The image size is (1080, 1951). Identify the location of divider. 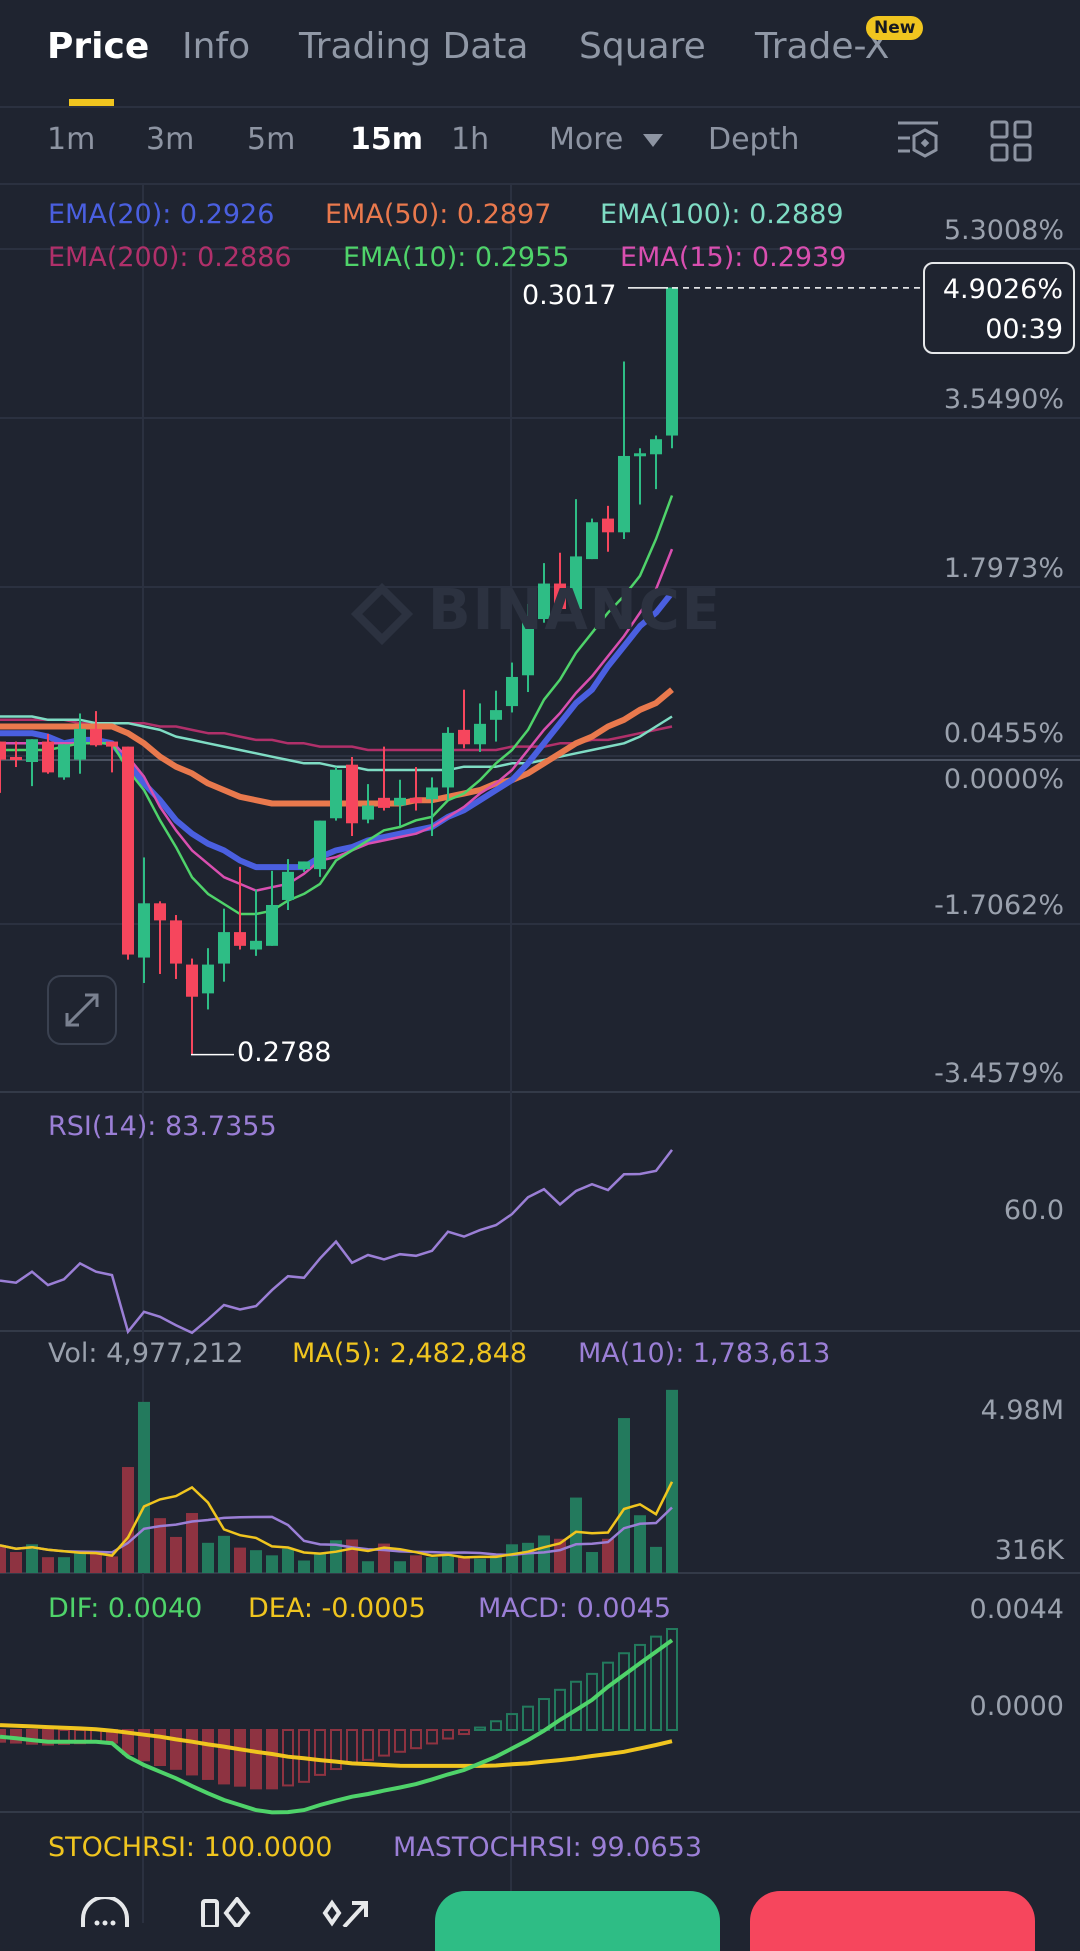
(540, 184).